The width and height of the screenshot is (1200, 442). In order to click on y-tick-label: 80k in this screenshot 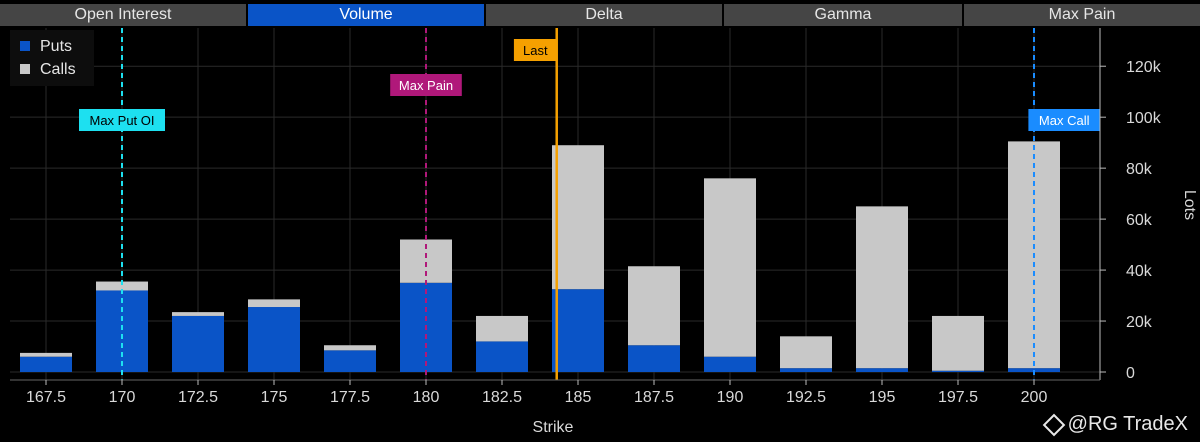, I will do `click(1139, 169)`.